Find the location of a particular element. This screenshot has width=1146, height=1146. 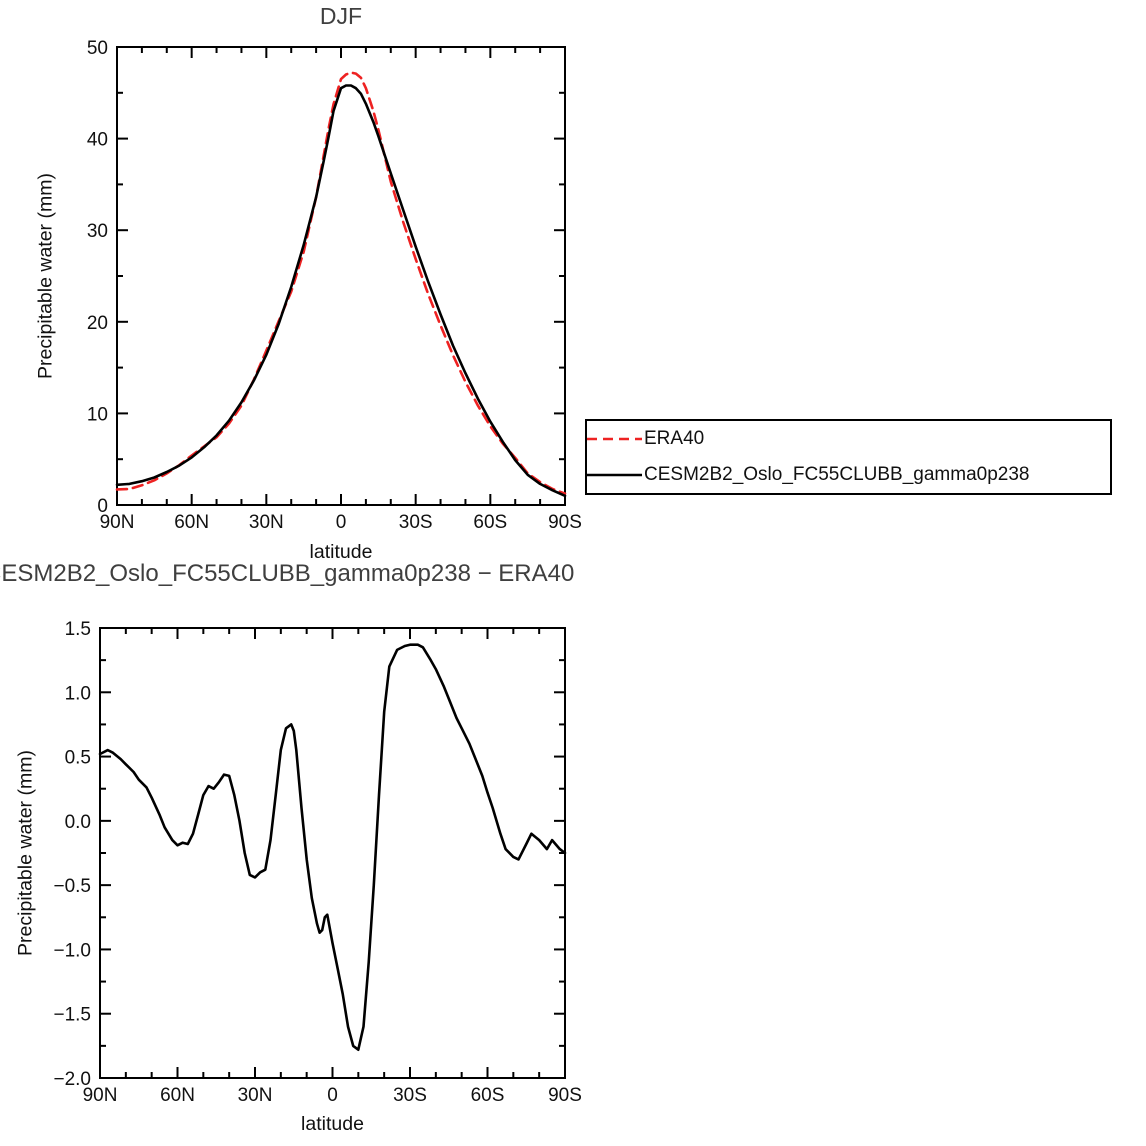

legend: ERA40 CESM2B2_Oslo_FC55CLUBB_gamma0p238 is located at coordinates (848, 457).